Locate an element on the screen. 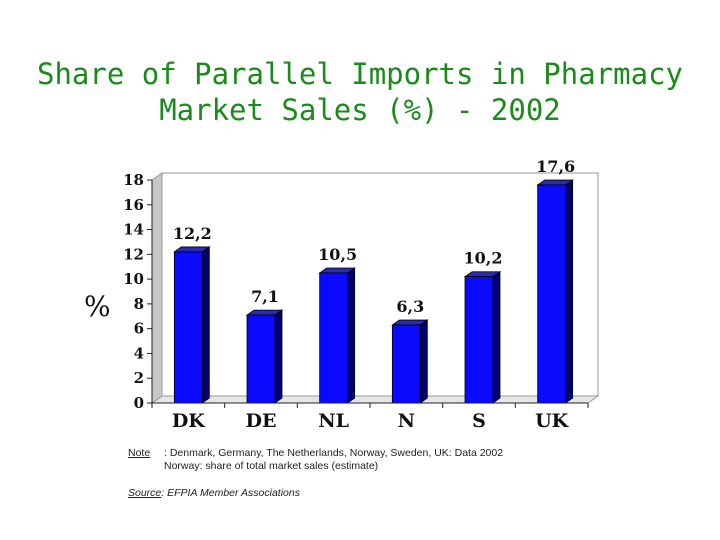 The height and width of the screenshot is (540, 720). y-axis: 0 2 4 6 8 10 12 14 16 18 is located at coordinates (138, 291).